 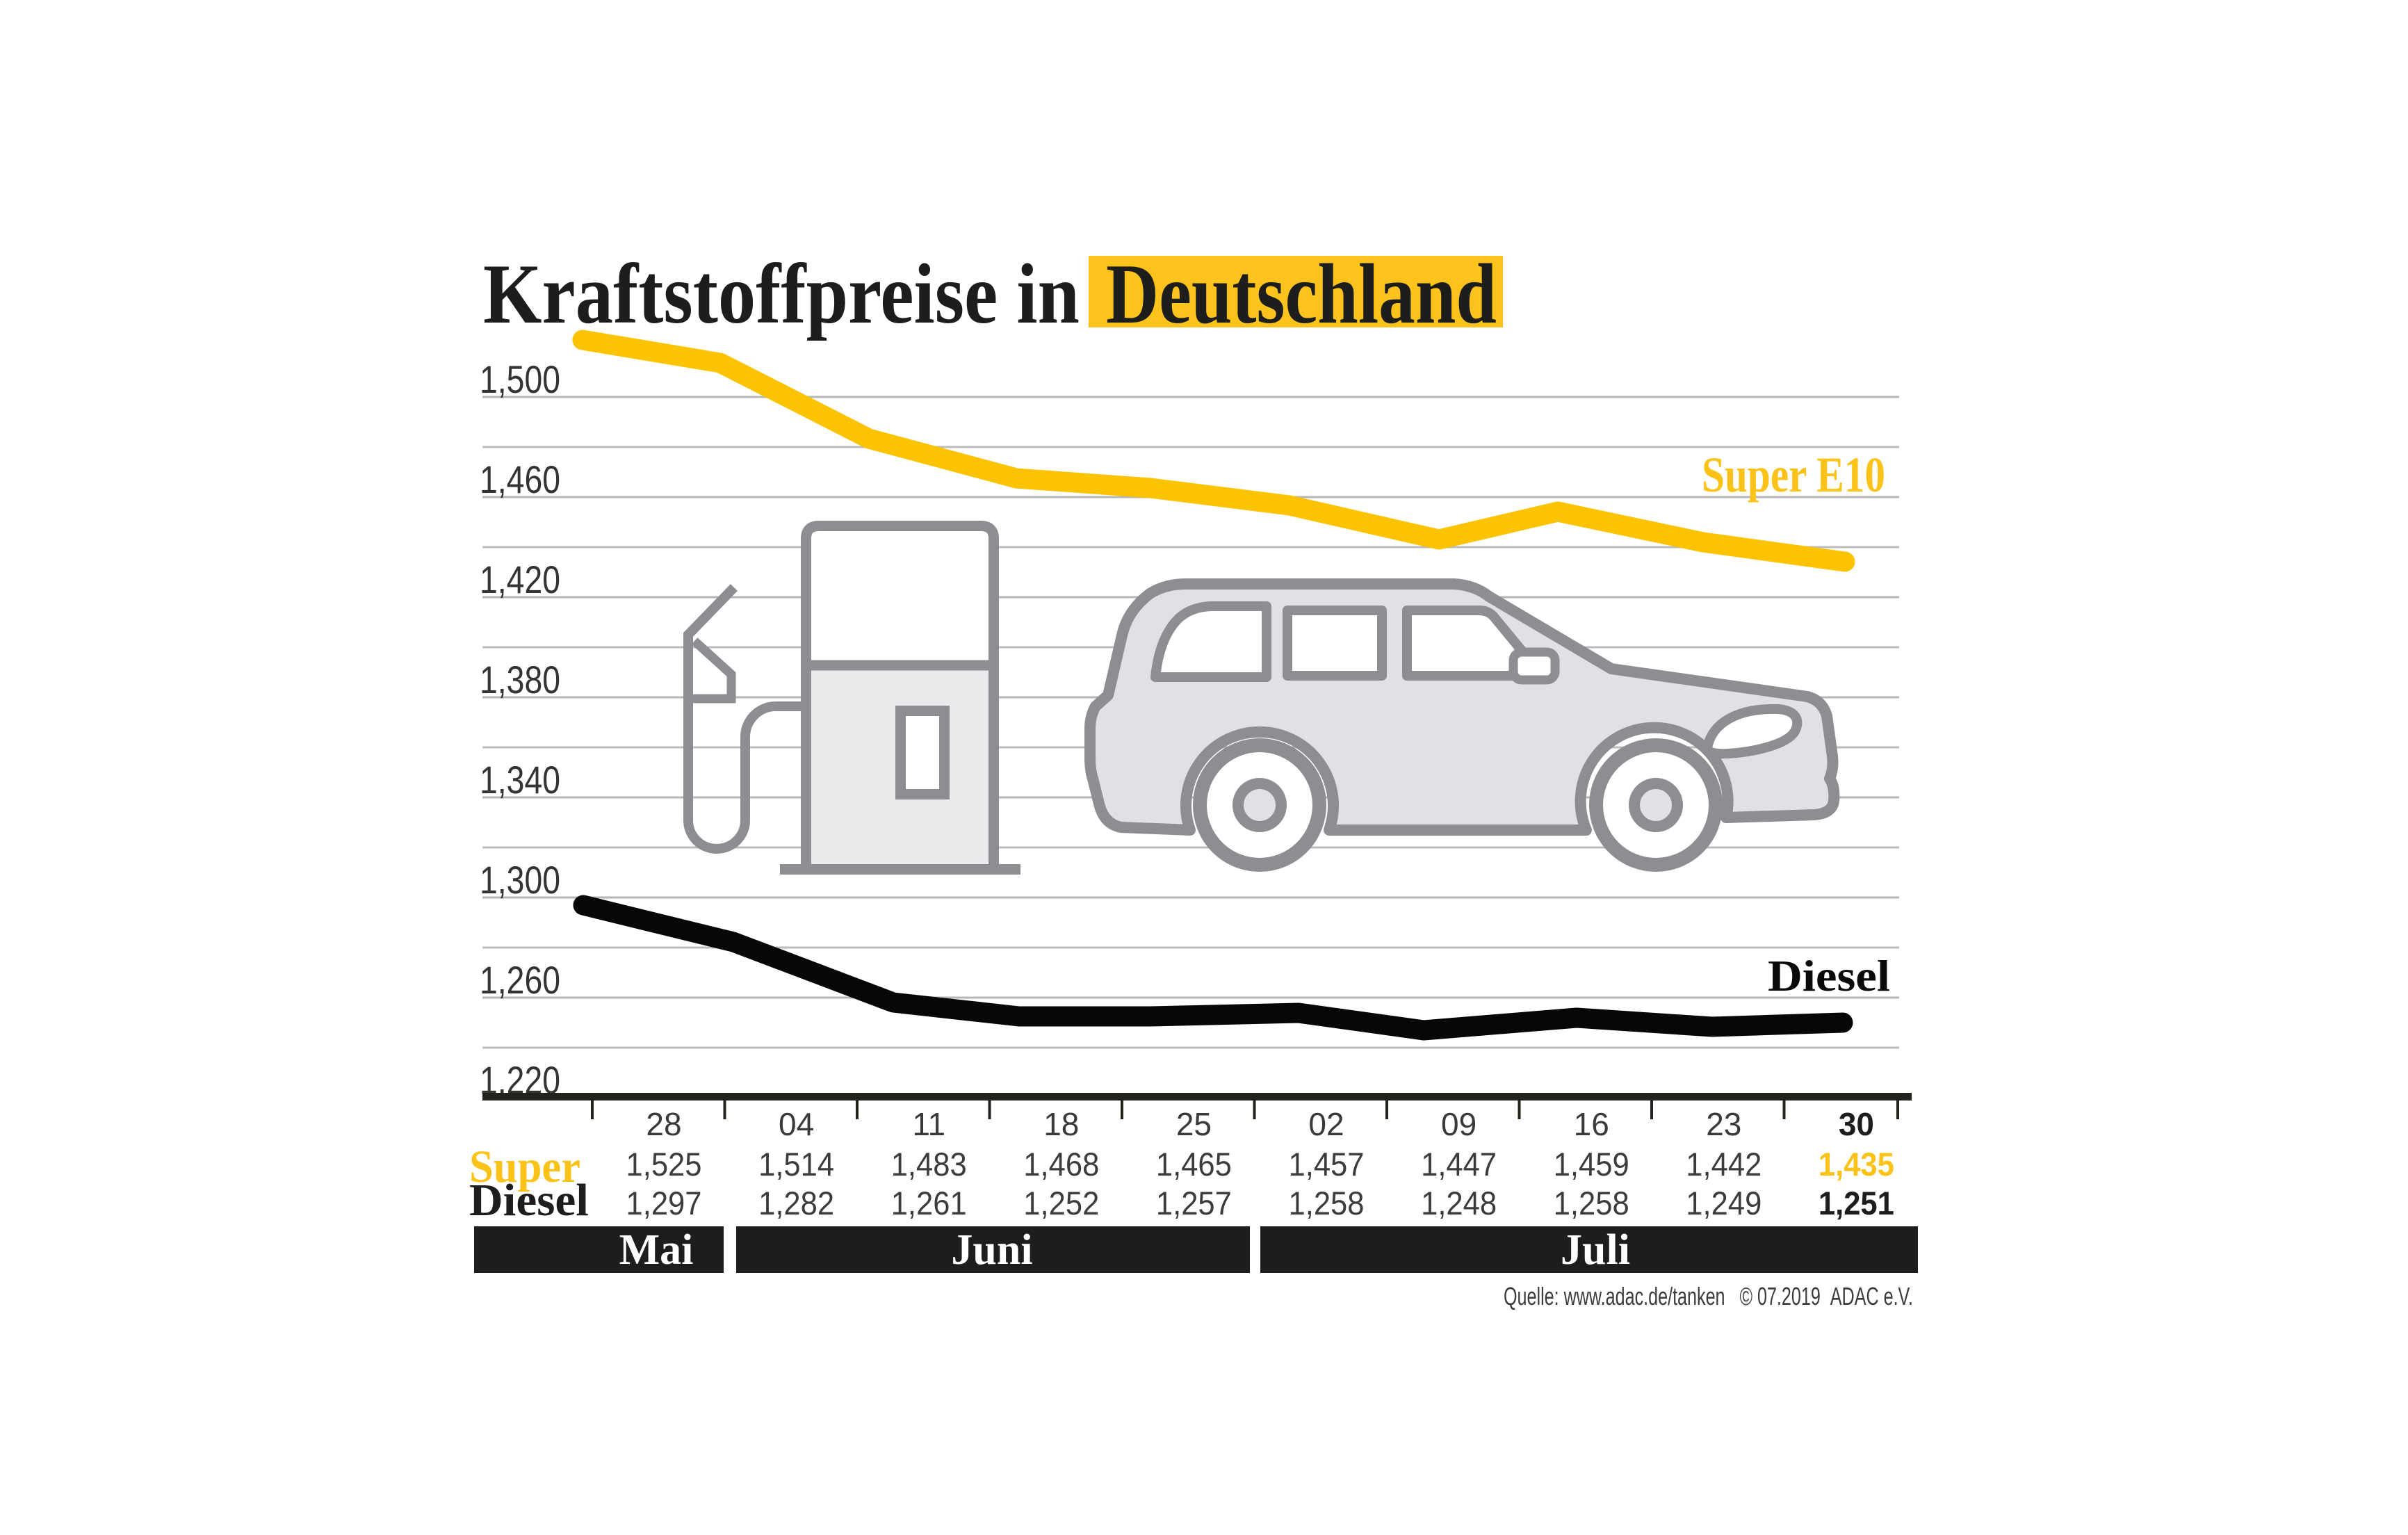 I want to click on svg-text: 23, so click(x=1723, y=1124).